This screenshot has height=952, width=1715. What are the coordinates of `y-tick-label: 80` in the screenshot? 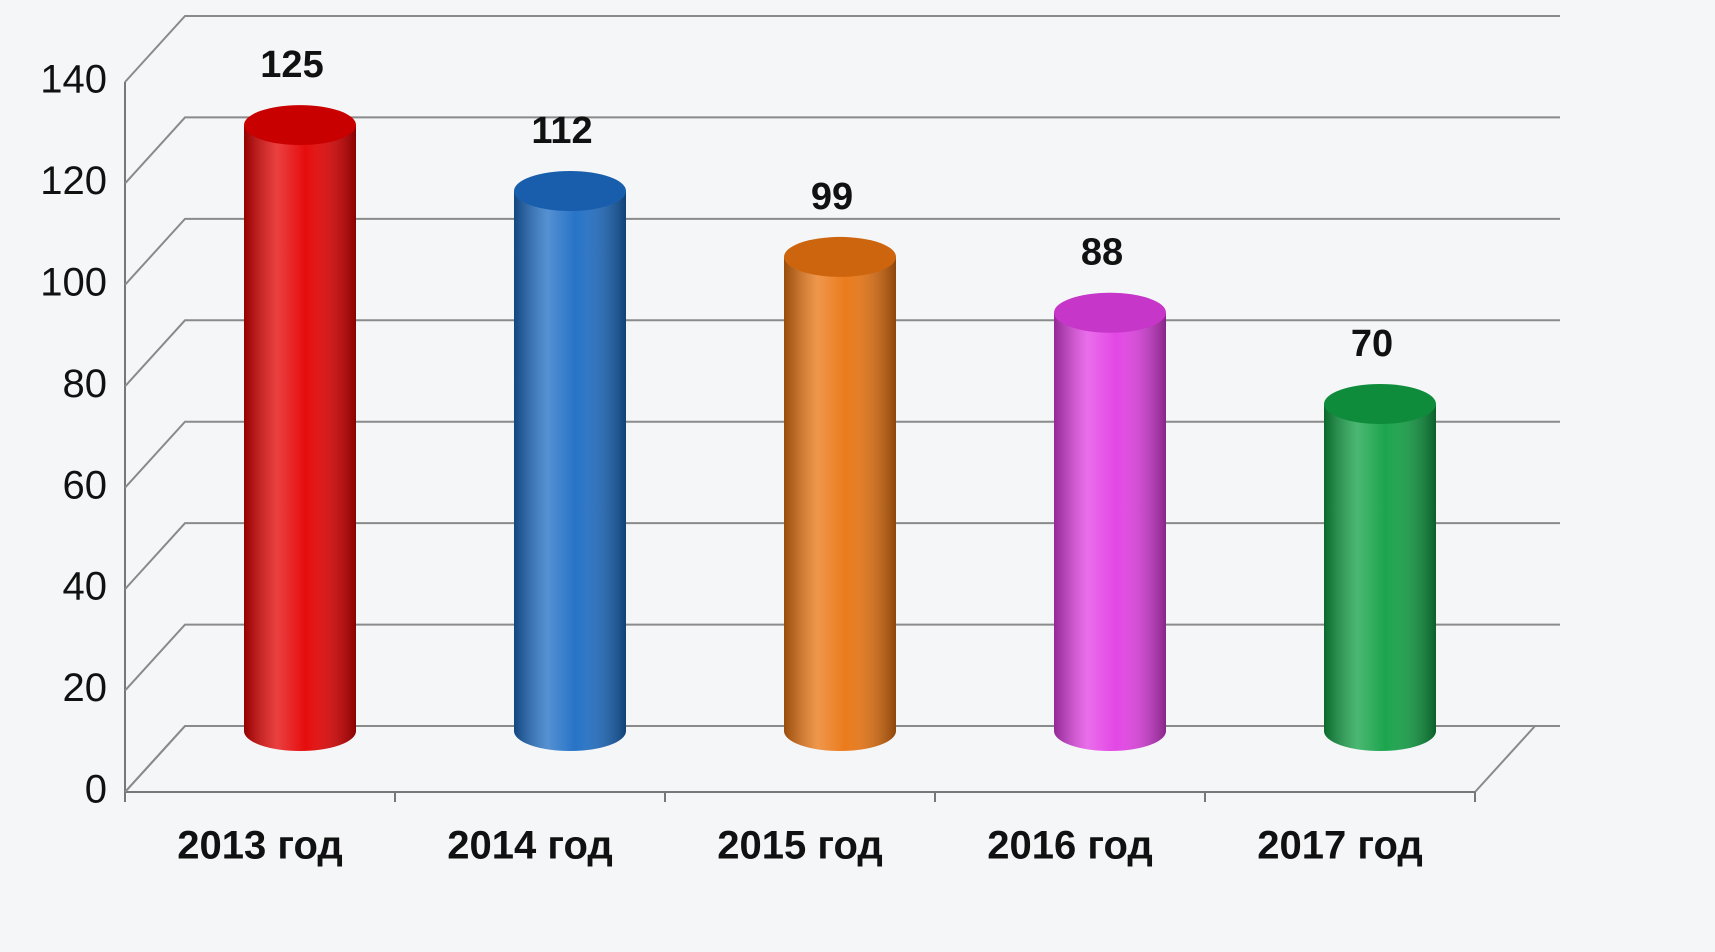 It's located at (85, 384).